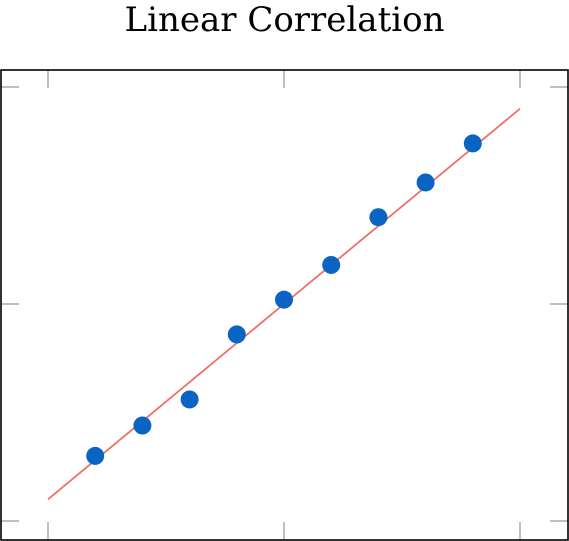 The height and width of the screenshot is (541, 569). I want to click on chart-title: Linear Correlation, so click(284, 20).